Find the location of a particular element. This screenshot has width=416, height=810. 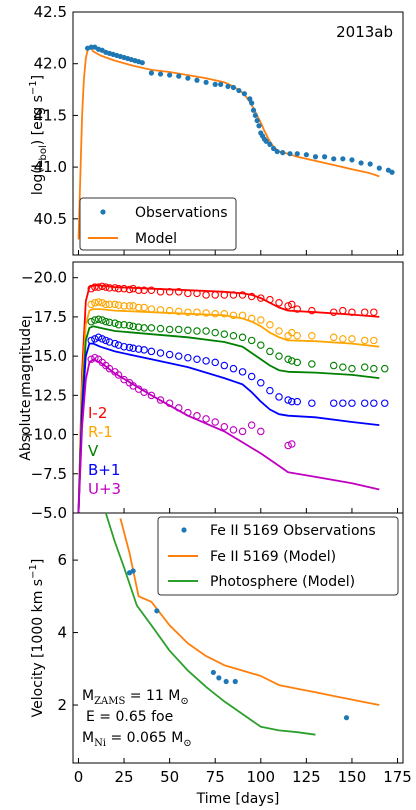

luminosity-legend: Observations Model is located at coordinates (158, 224).